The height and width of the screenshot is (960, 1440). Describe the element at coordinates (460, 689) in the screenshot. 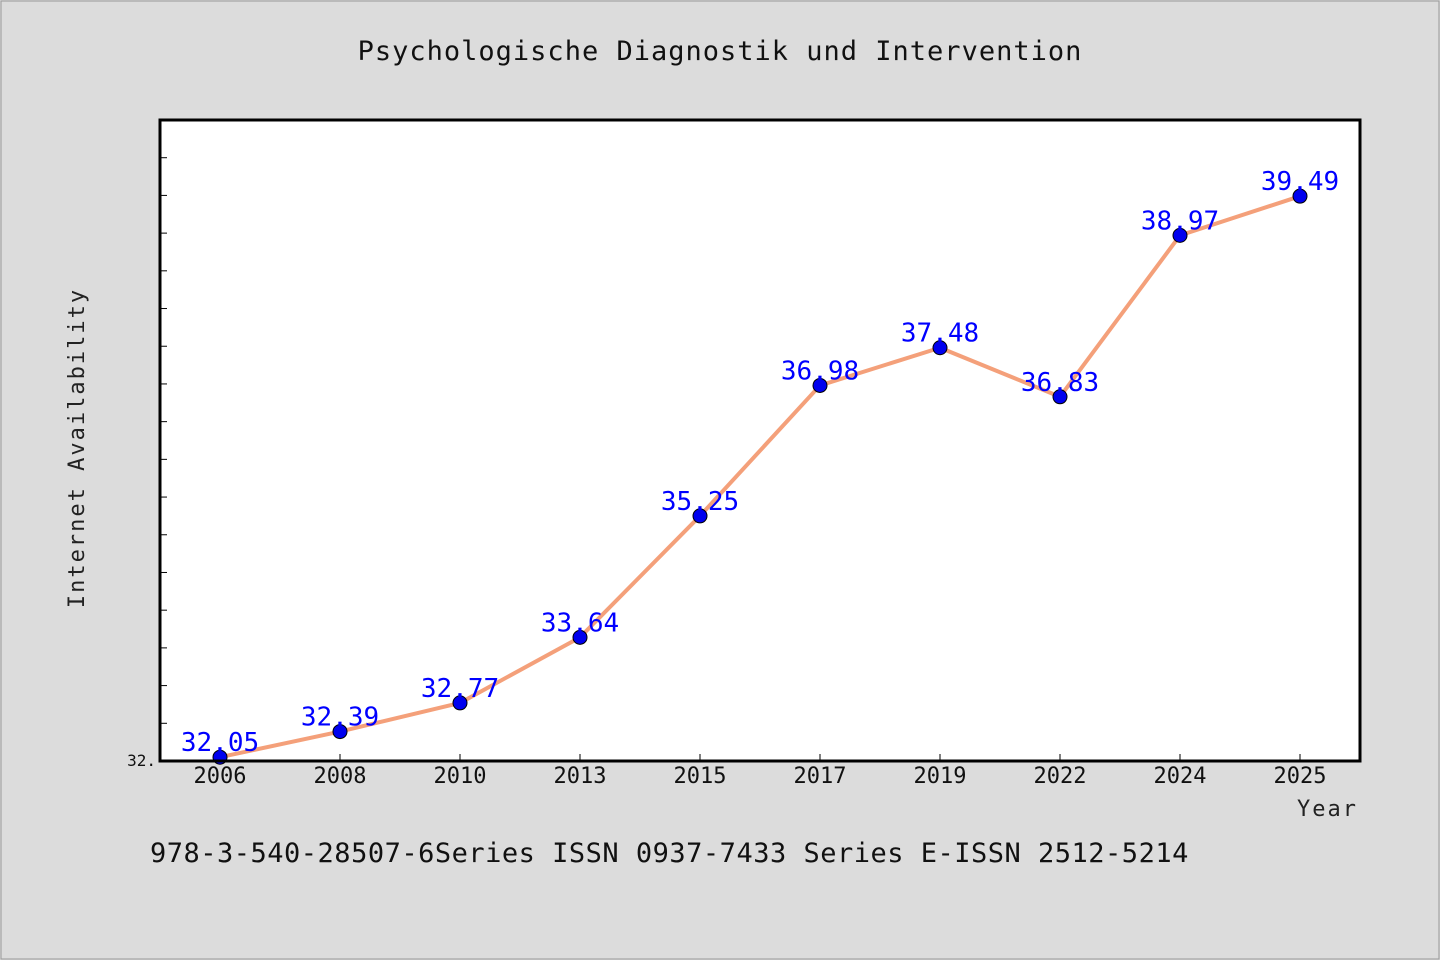

I see `data-label: 32.77` at that location.